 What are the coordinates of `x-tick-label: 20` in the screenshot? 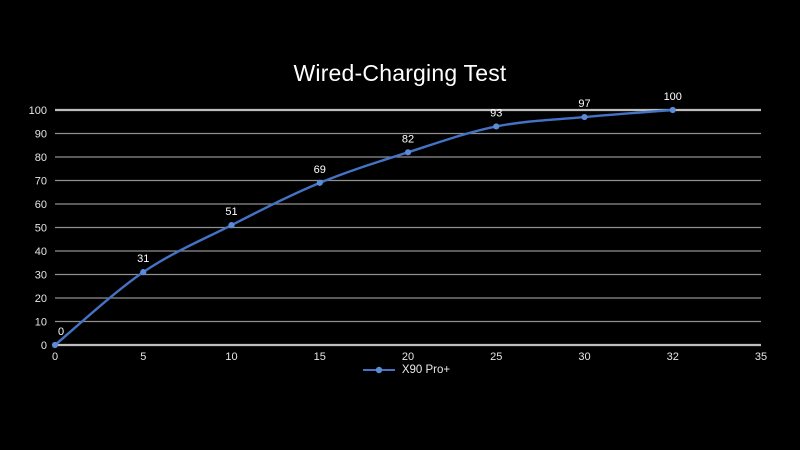 It's located at (408, 357).